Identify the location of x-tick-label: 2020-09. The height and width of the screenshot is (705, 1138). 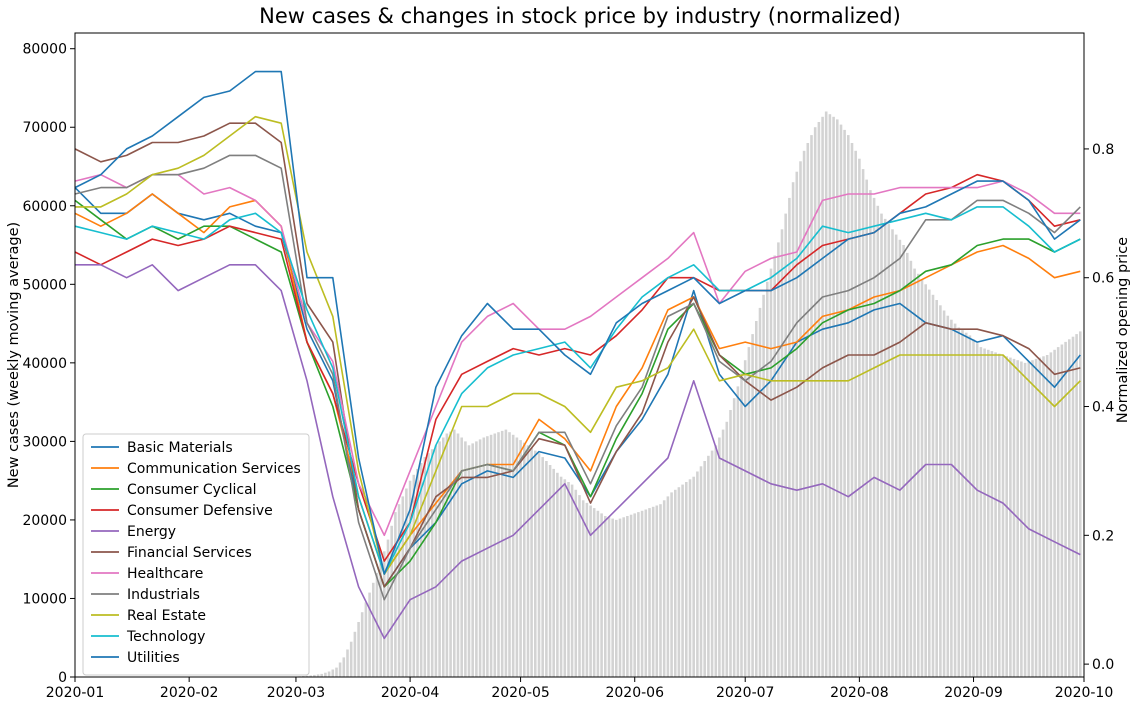
(973, 693).